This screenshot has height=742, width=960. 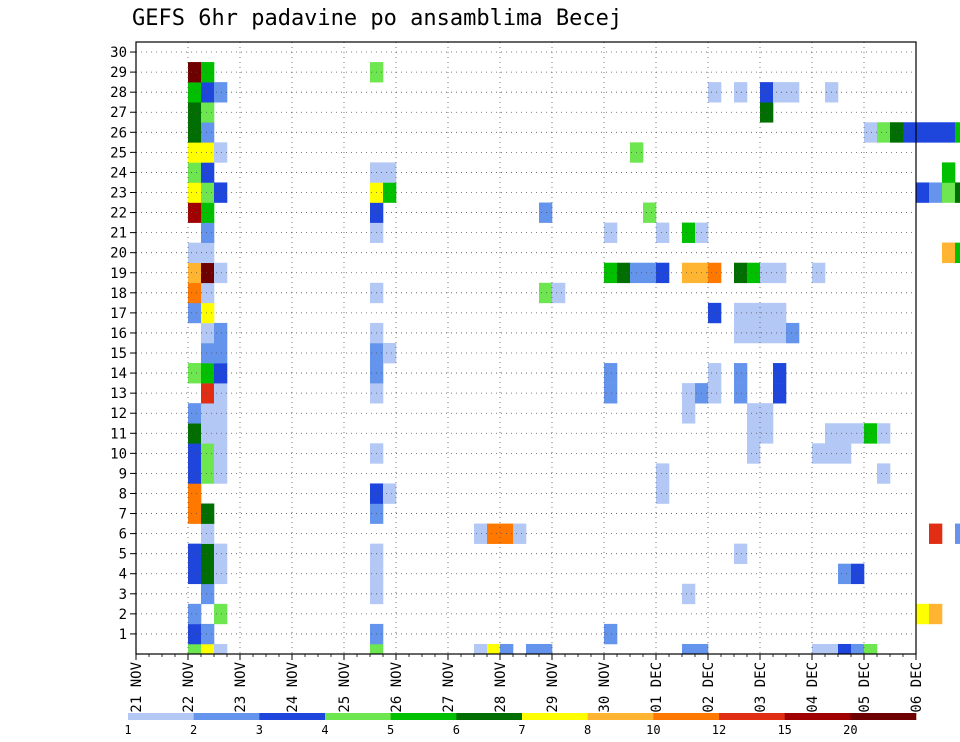 I want to click on y-tick-label: 6, so click(x=123, y=535).